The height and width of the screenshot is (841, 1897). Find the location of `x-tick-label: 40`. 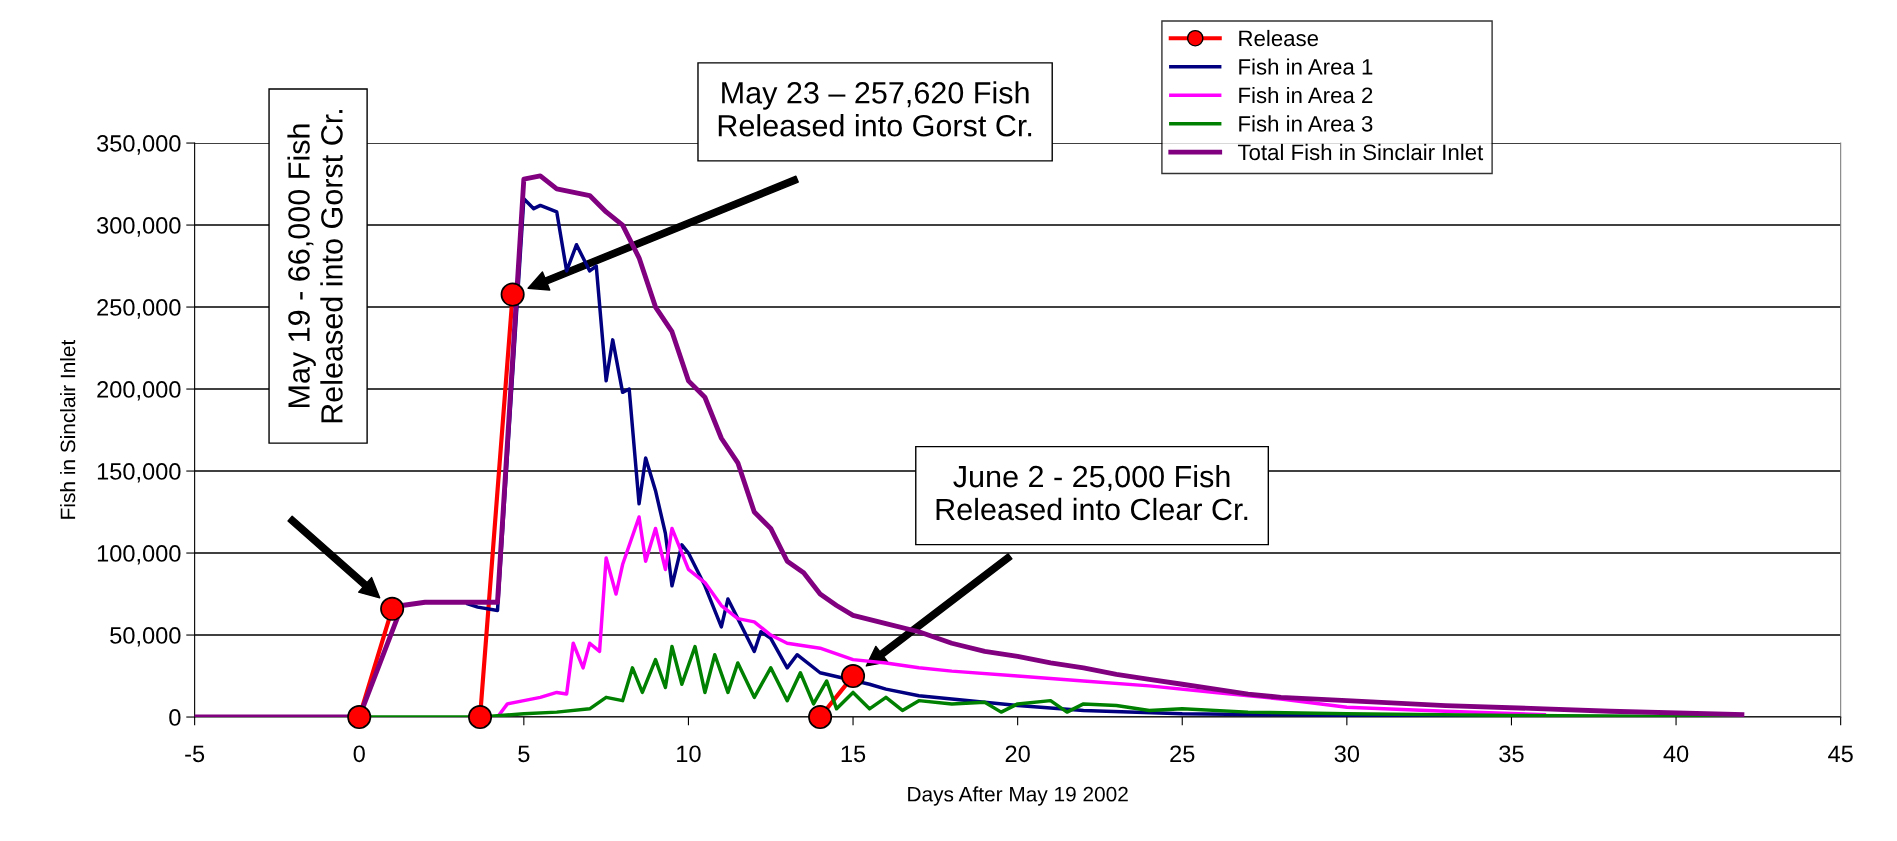

x-tick-label: 40 is located at coordinates (1676, 754).